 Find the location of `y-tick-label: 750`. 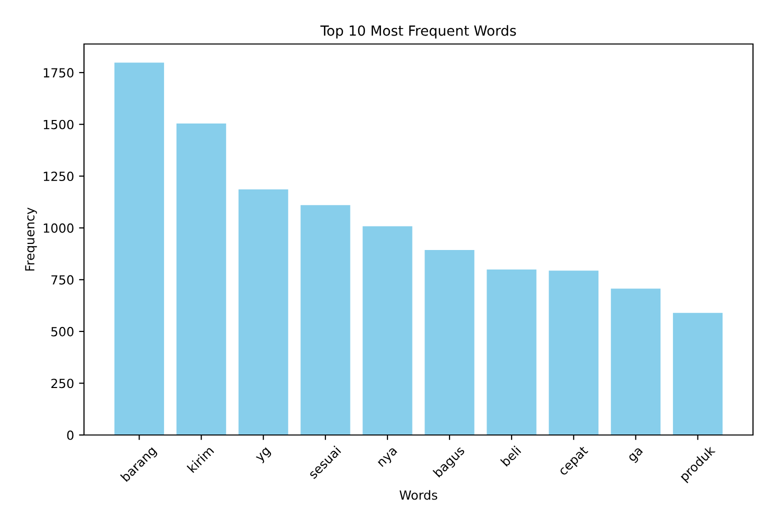

y-tick-label: 750 is located at coordinates (62, 280).